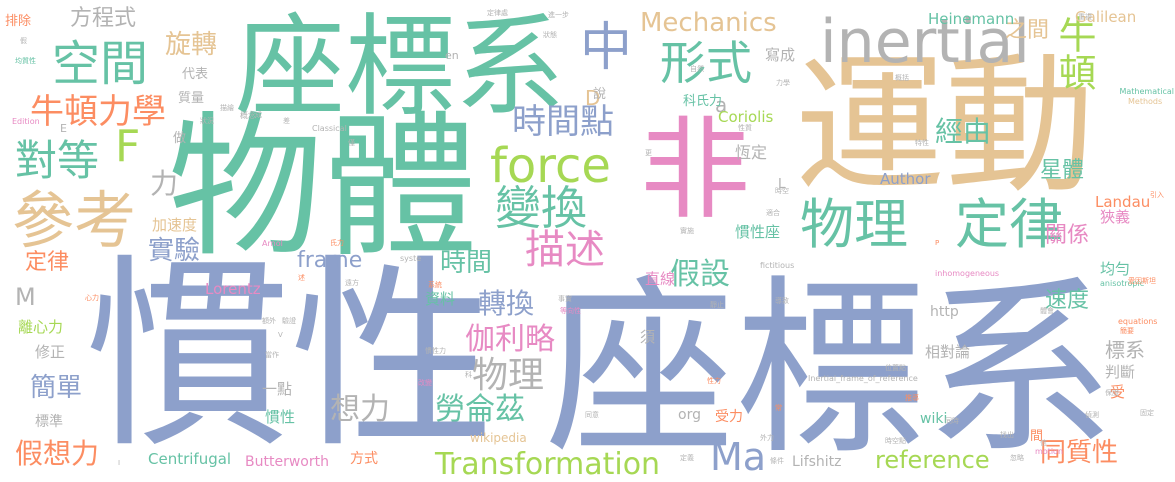 The height and width of the screenshot is (482, 1175). Describe the element at coordinates (550, 166) in the screenshot. I see `word: force` at that location.